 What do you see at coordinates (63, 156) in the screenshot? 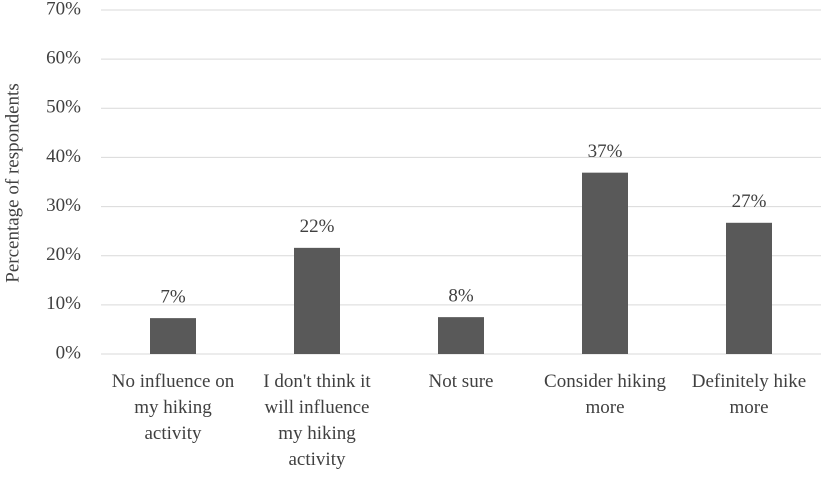
I see `y-tick-label: 40%` at bounding box center [63, 156].